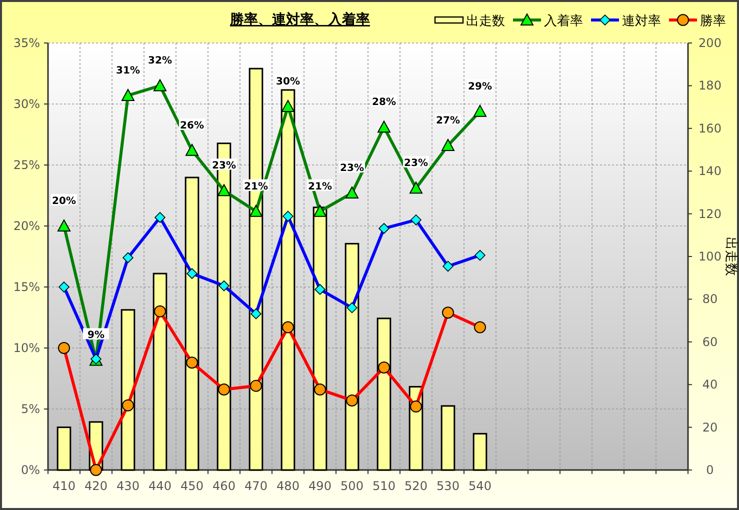 Image resolution: width=739 pixels, height=510 pixels. I want to click on y-tick-label: 30%, so click(26, 104).